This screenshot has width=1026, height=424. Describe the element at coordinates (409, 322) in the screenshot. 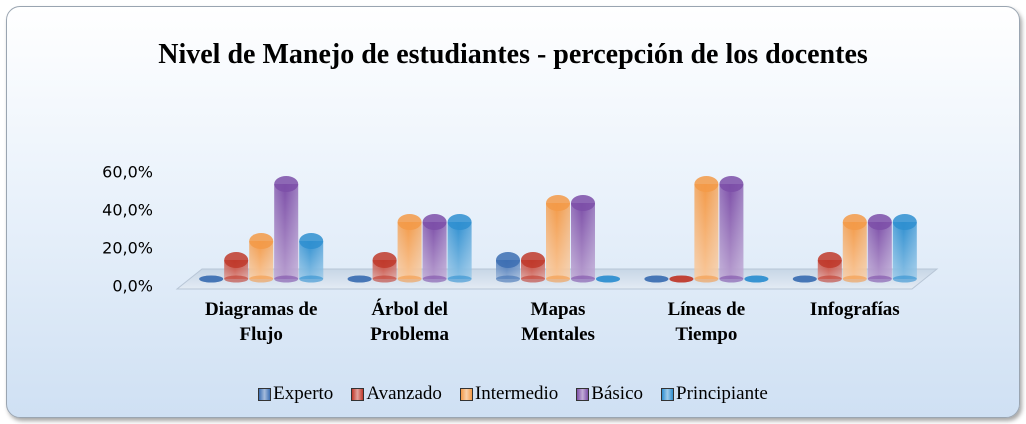

I see `x-tick-label: Árbol del Problema` at that location.